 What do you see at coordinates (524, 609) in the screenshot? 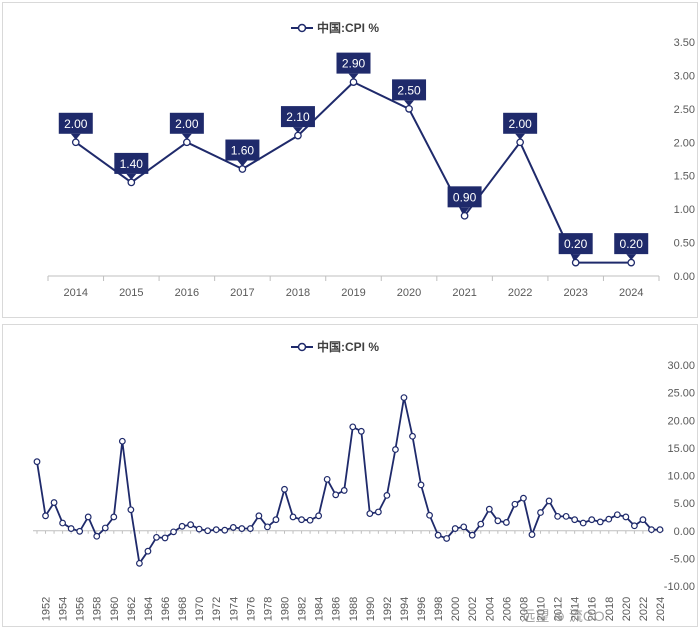
I see `x-tick-label: 2008` at bounding box center [524, 609].